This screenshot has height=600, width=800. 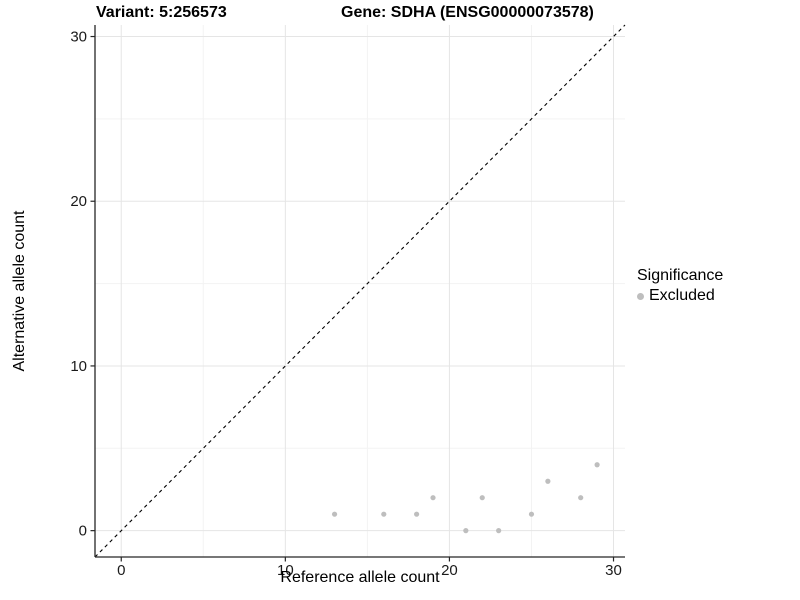 I want to click on legend-item-label: Excluded, so click(x=682, y=295).